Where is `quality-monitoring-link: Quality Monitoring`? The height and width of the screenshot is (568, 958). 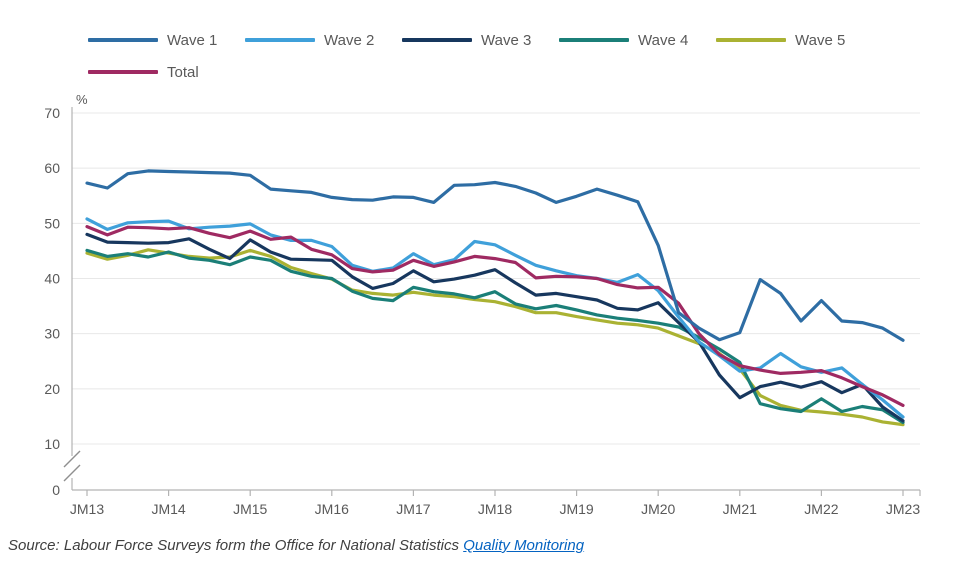 quality-monitoring-link: Quality Monitoring is located at coordinates (524, 545).